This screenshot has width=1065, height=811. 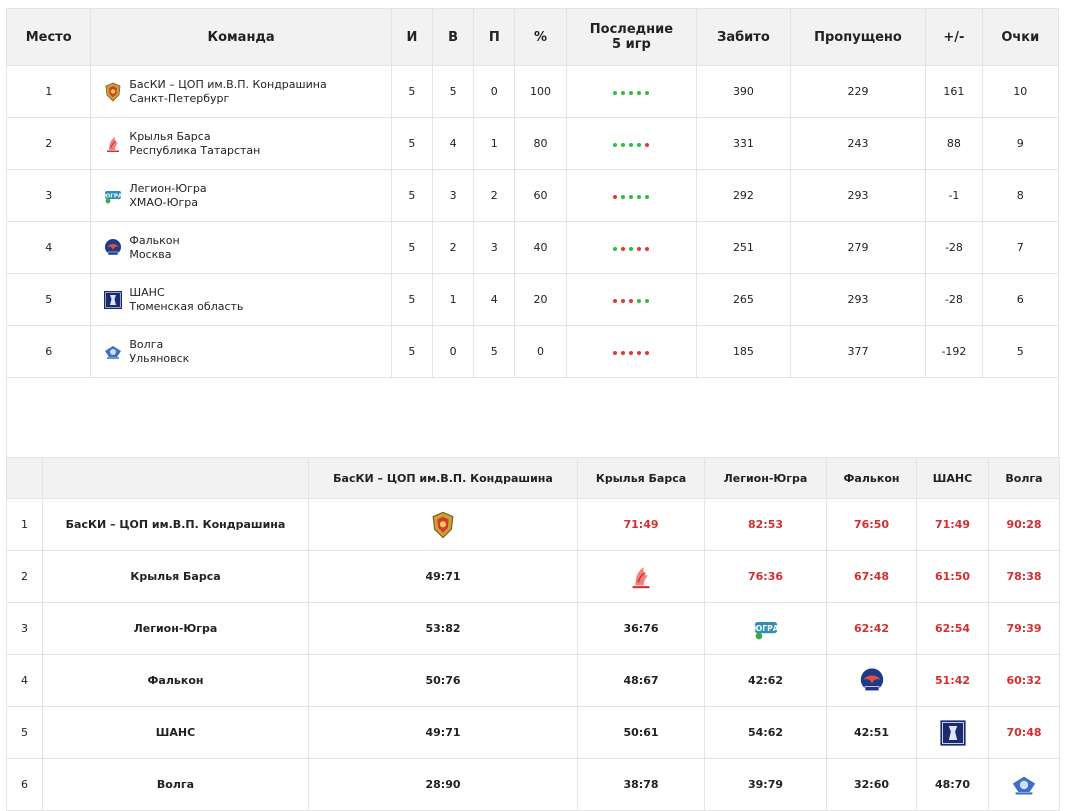 I want to click on cell-scored: 331, so click(x=743, y=143).